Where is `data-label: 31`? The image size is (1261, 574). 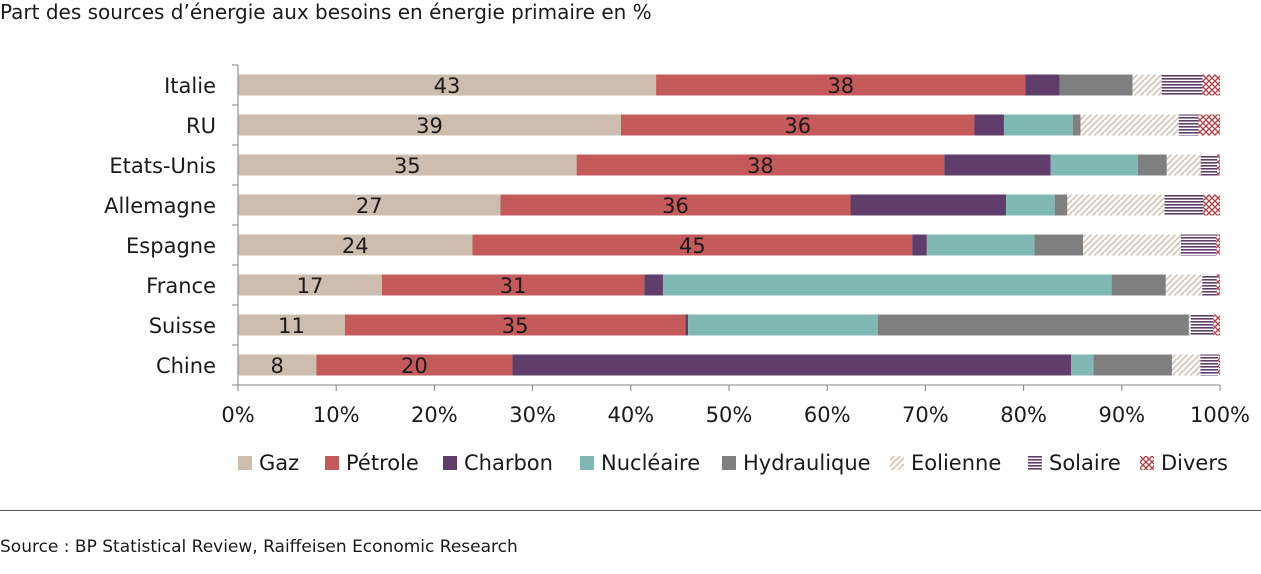 data-label: 31 is located at coordinates (513, 286).